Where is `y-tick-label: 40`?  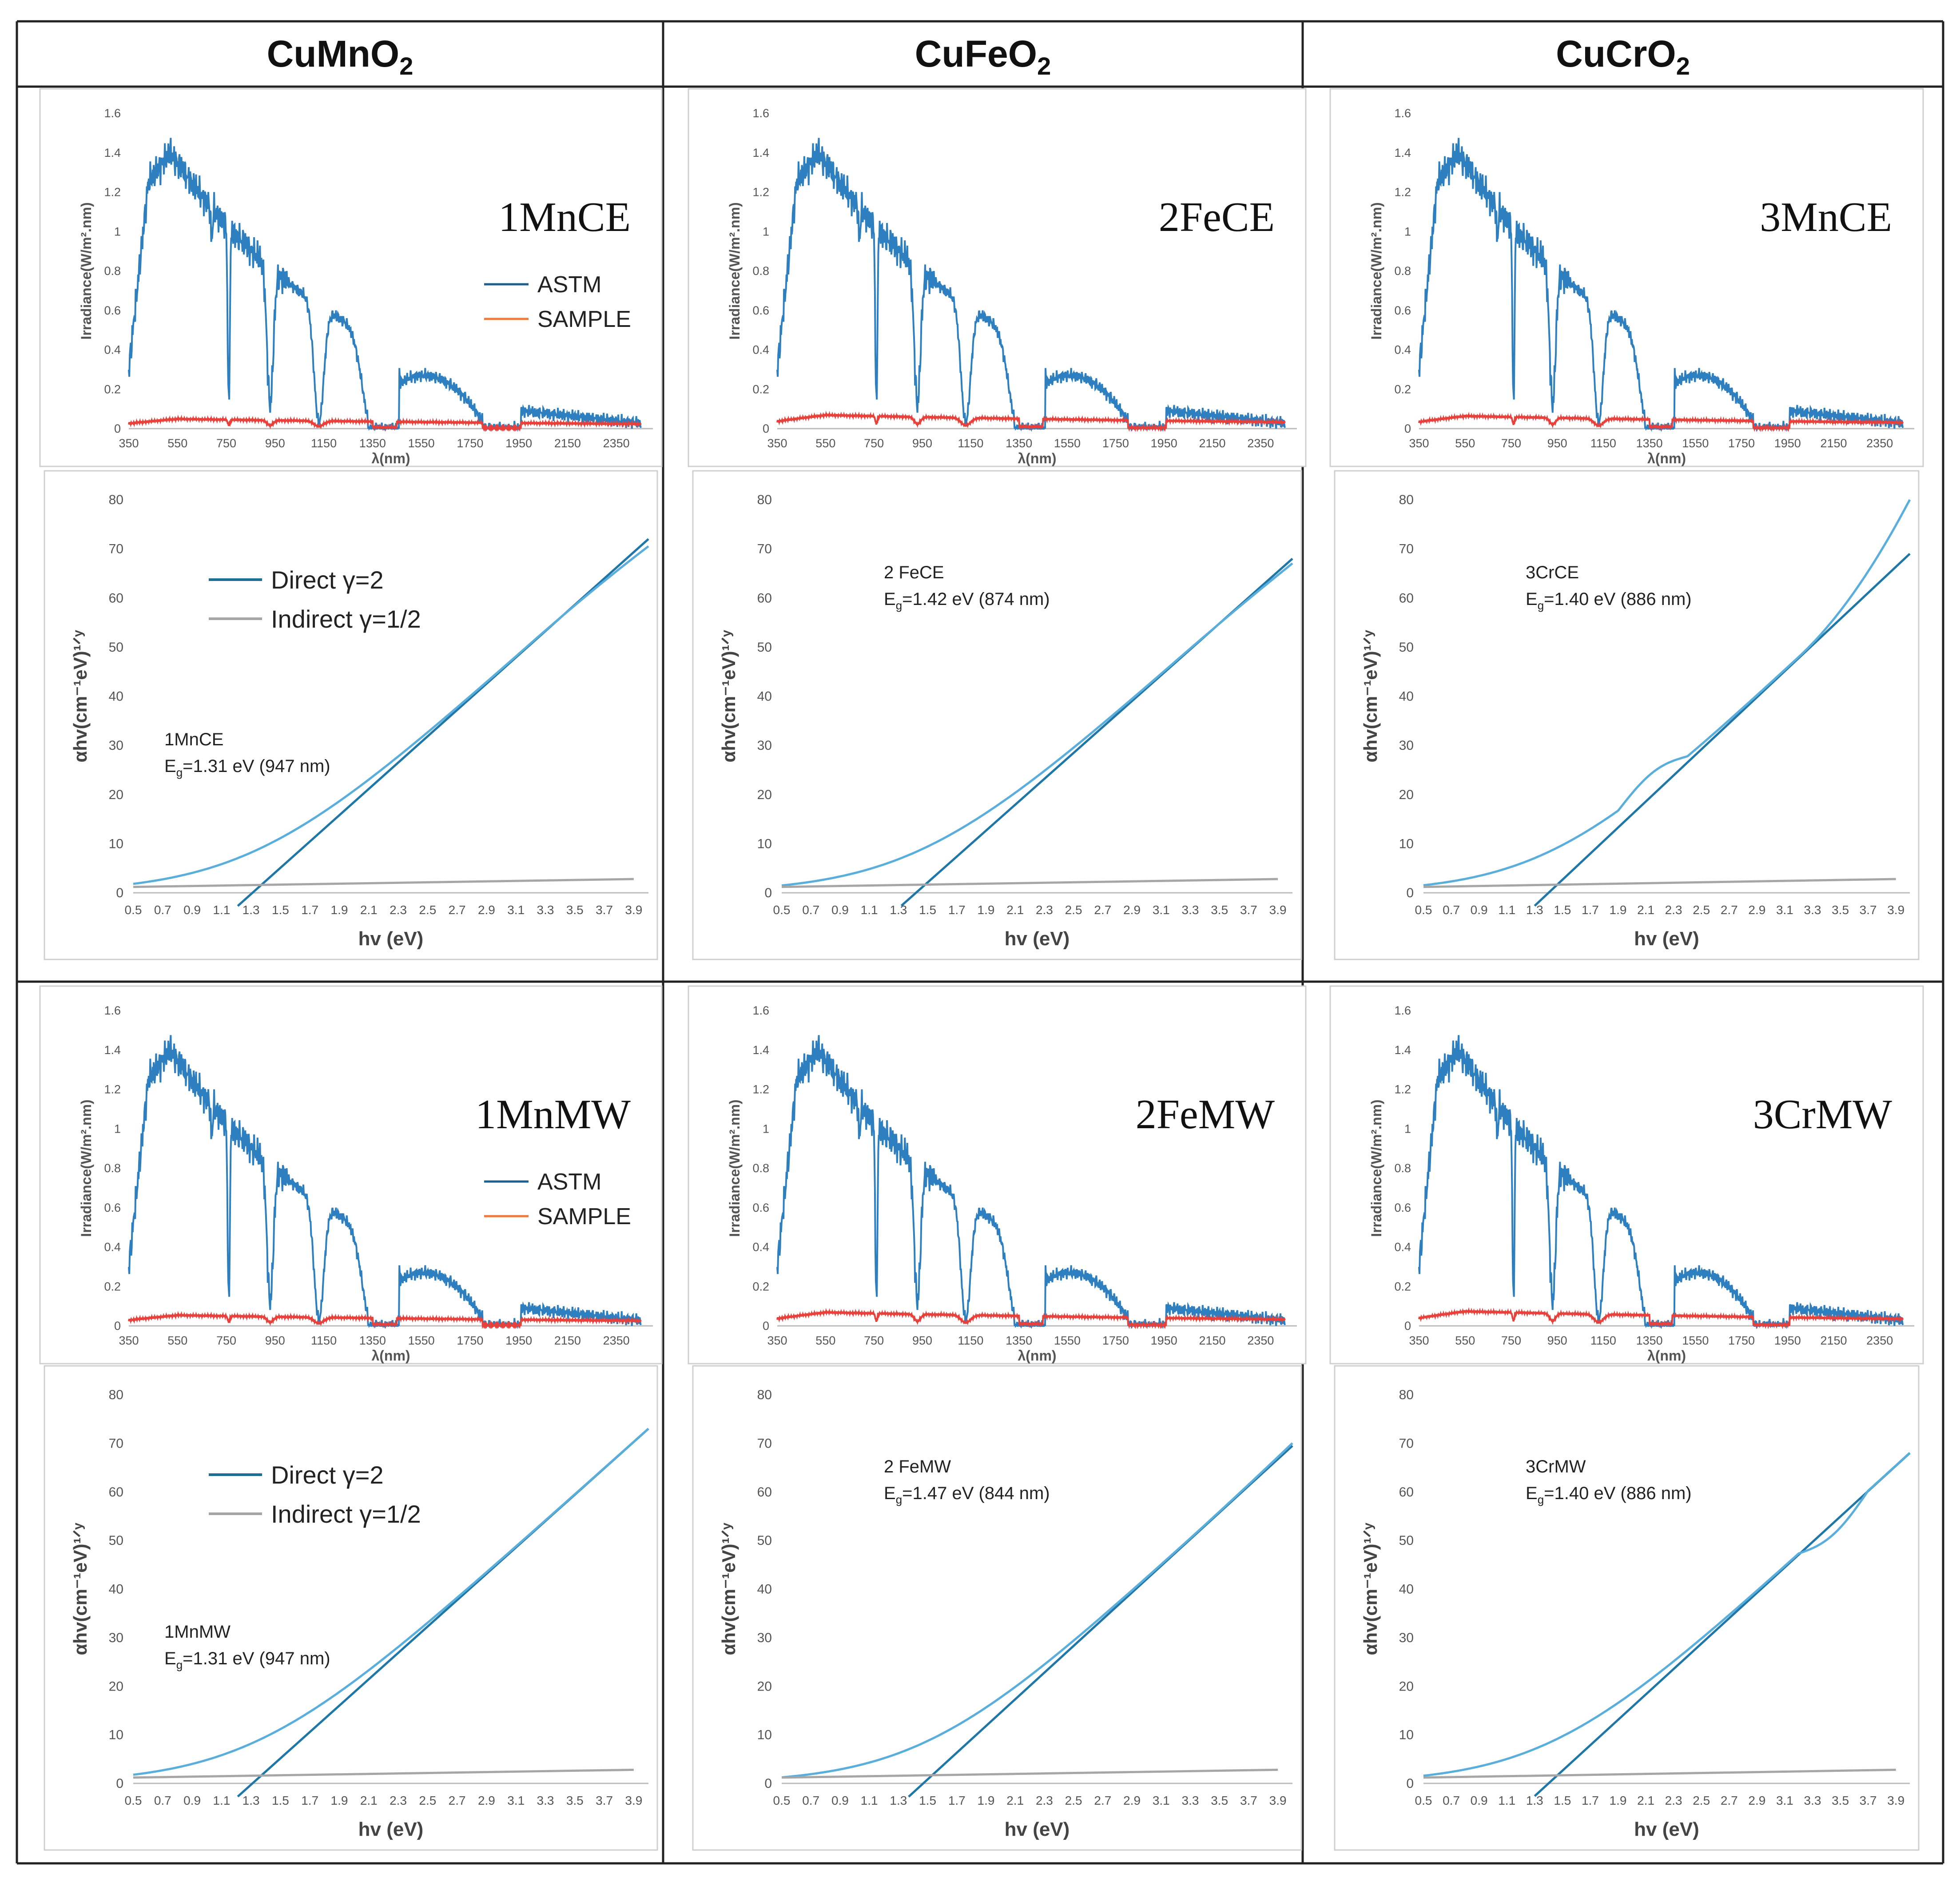 y-tick-label: 40 is located at coordinates (765, 1589).